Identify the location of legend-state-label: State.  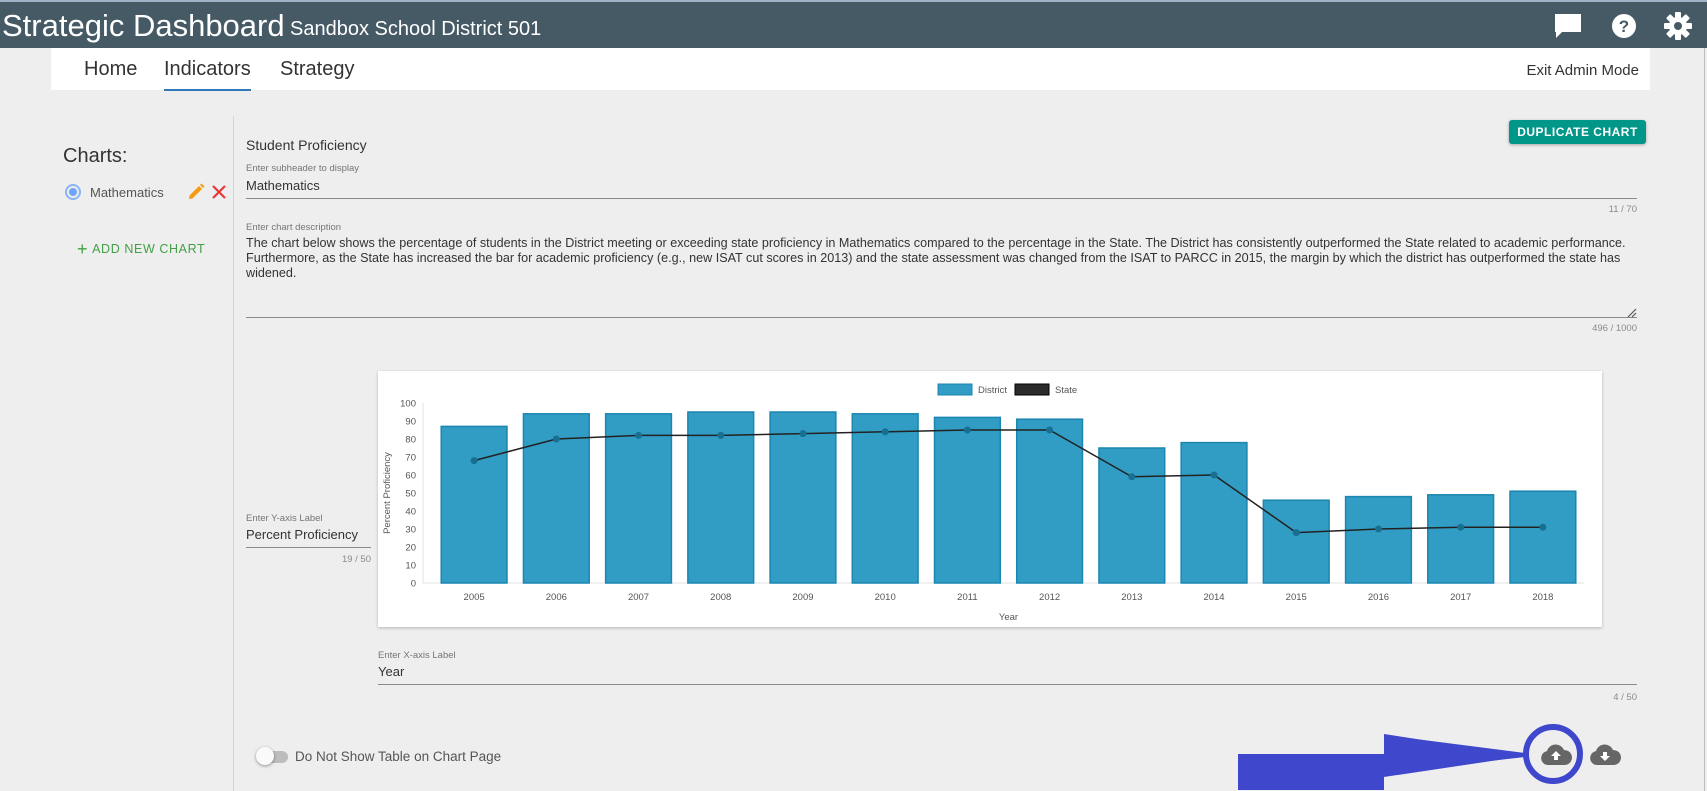
(1066, 390).